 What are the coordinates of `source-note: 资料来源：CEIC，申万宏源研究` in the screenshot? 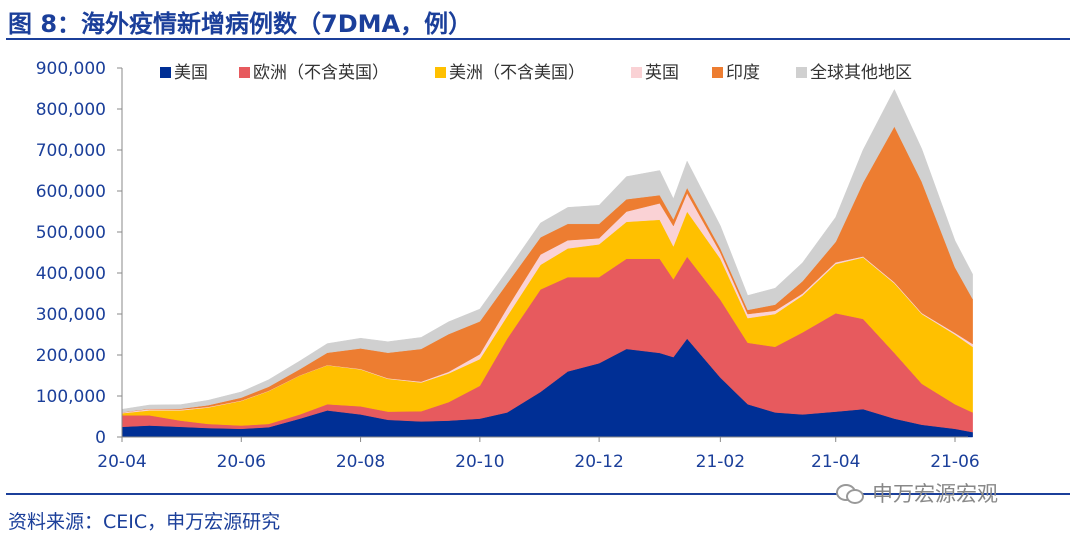 It's located at (144, 522).